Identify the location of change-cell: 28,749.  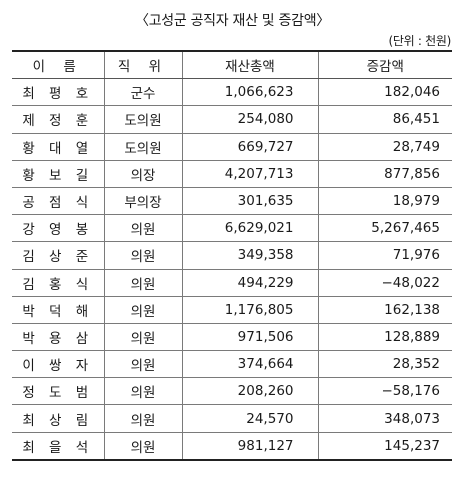
(384, 147).